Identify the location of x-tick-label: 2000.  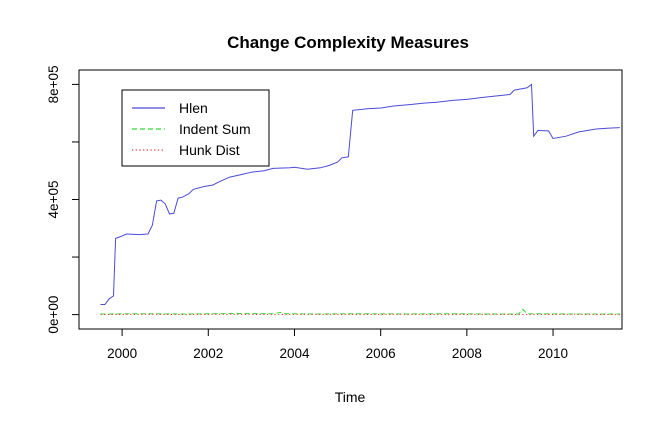
(122, 353).